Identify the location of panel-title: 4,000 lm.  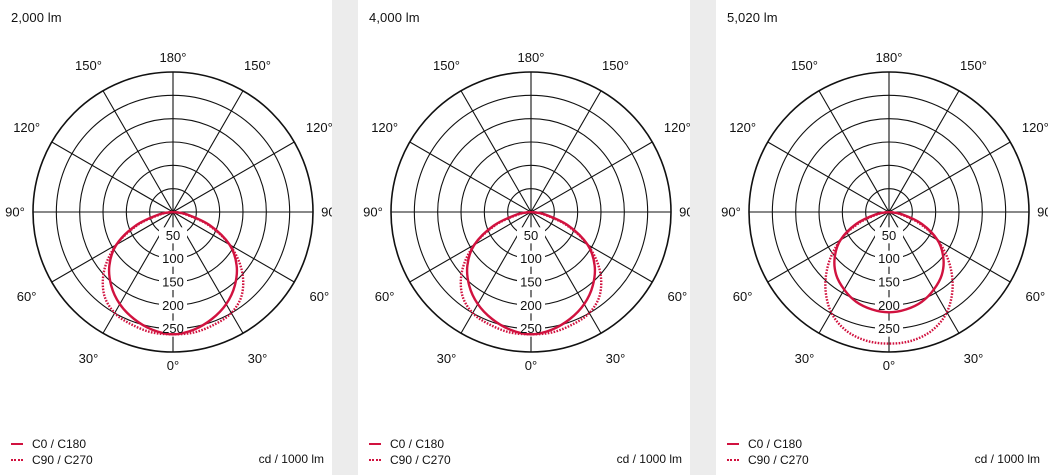
(394, 17).